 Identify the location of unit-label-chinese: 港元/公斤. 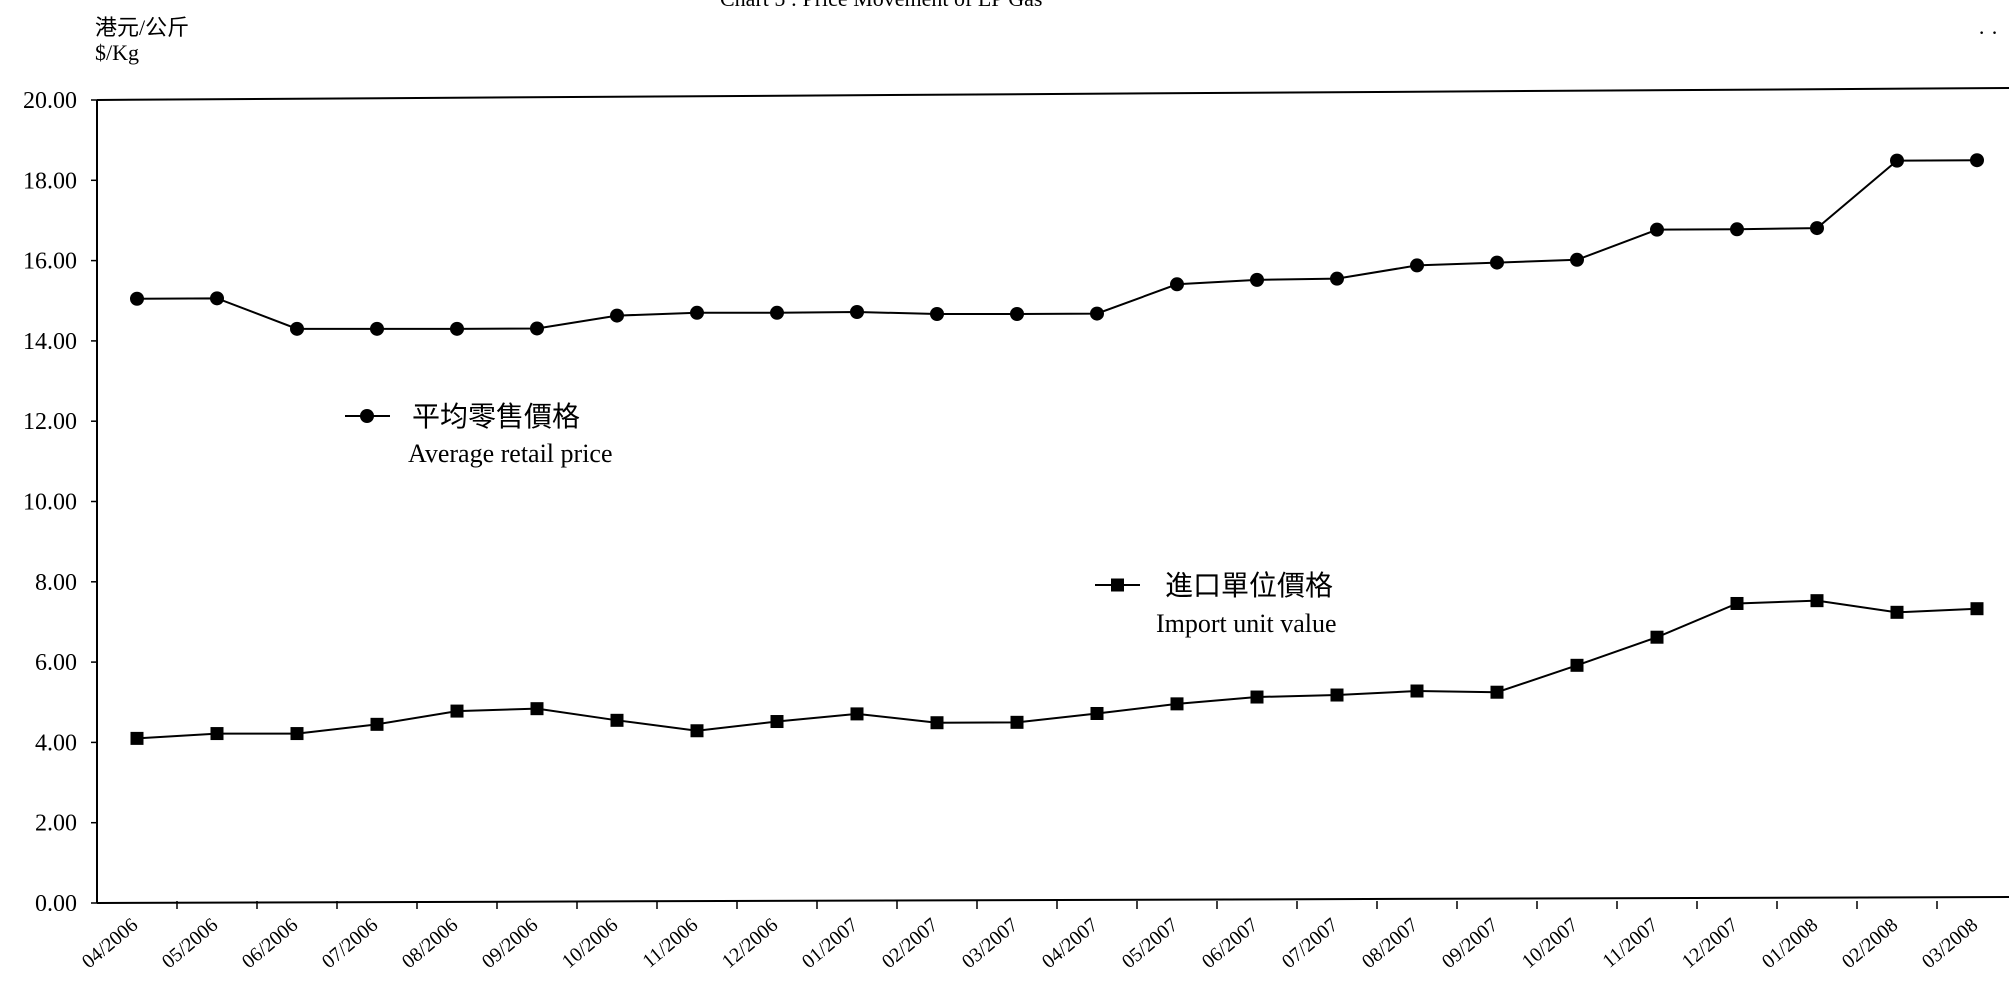
(142, 27).